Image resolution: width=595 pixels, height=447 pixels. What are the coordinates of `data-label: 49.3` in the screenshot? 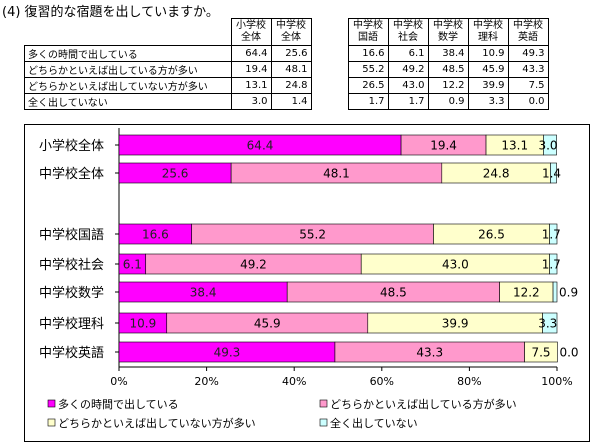 It's located at (227, 353).